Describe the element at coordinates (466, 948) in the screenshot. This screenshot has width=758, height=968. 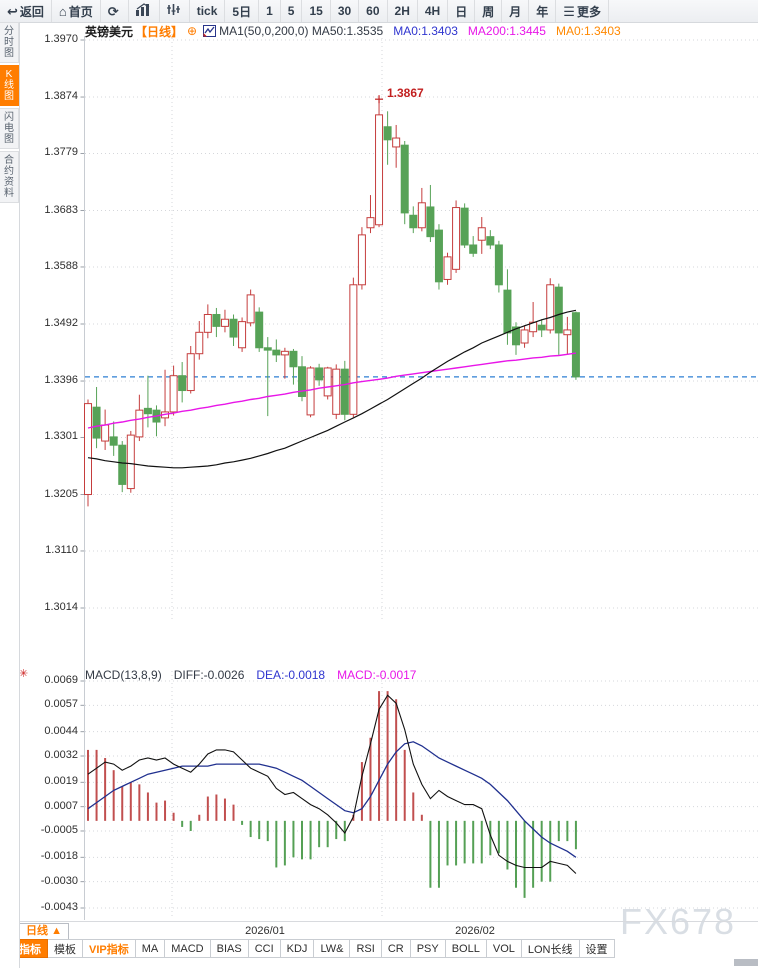
I see `tab-BOLL: BOLL` at that location.